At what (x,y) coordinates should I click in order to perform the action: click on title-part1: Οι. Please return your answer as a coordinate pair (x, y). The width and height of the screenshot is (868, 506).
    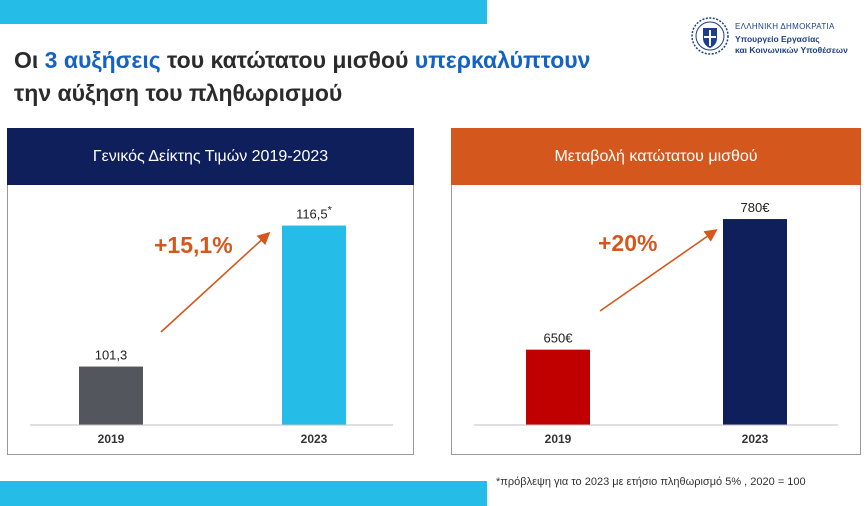
    Looking at the image, I should click on (29, 60).